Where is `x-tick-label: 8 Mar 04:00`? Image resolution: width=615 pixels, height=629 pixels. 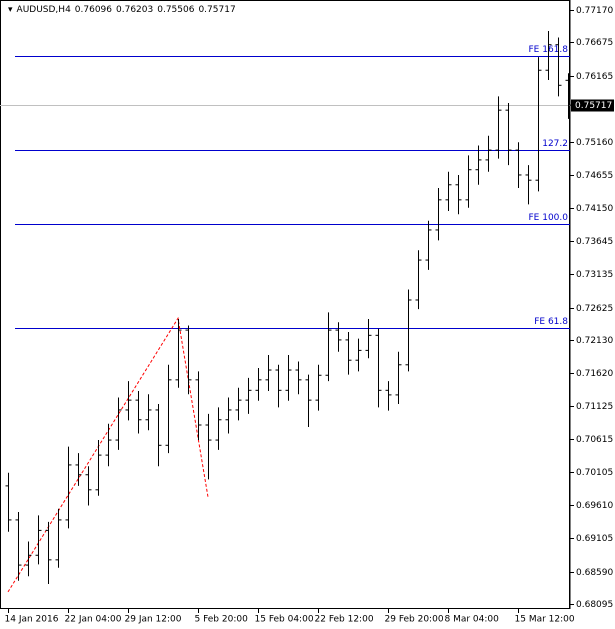 x-tick-label: 8 Mar 04:00 is located at coordinates (472, 620).